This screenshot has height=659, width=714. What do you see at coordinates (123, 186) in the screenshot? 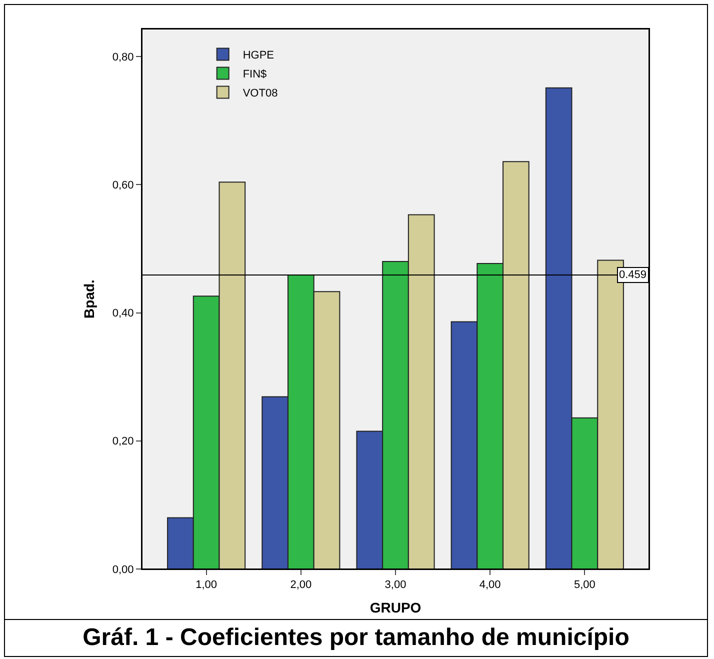
I see `y-tick-label: 0,60` at bounding box center [123, 186].